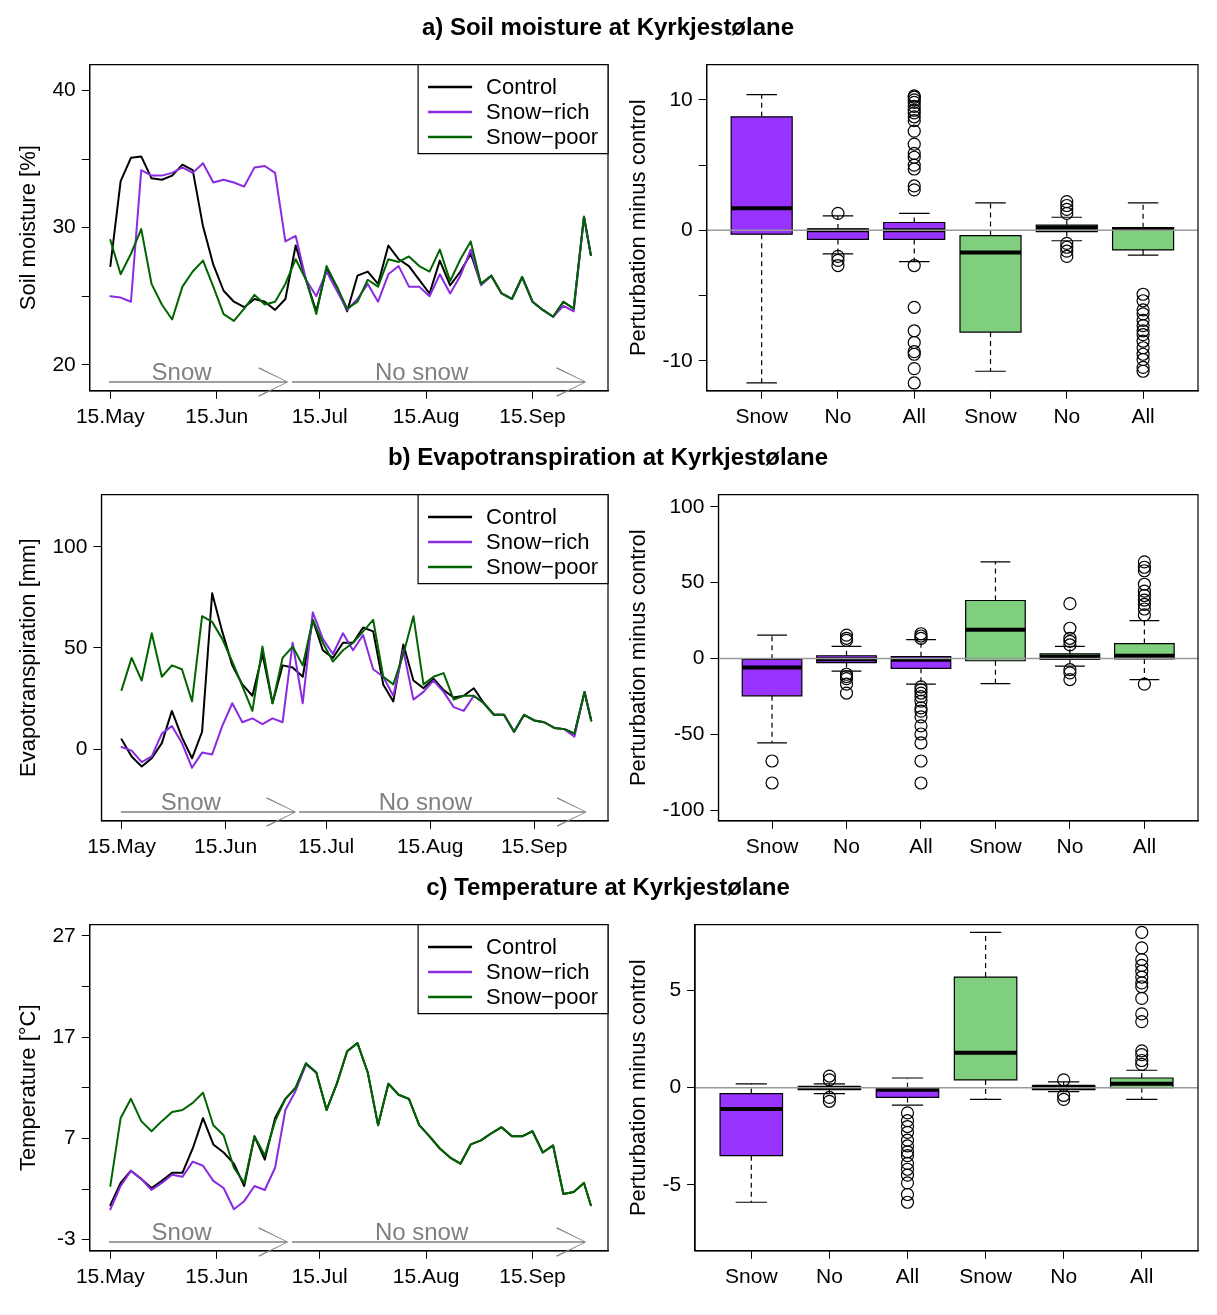 The height and width of the screenshot is (1315, 1217). I want to click on y-axis-title: Temperature [°C], so click(28, 1087).